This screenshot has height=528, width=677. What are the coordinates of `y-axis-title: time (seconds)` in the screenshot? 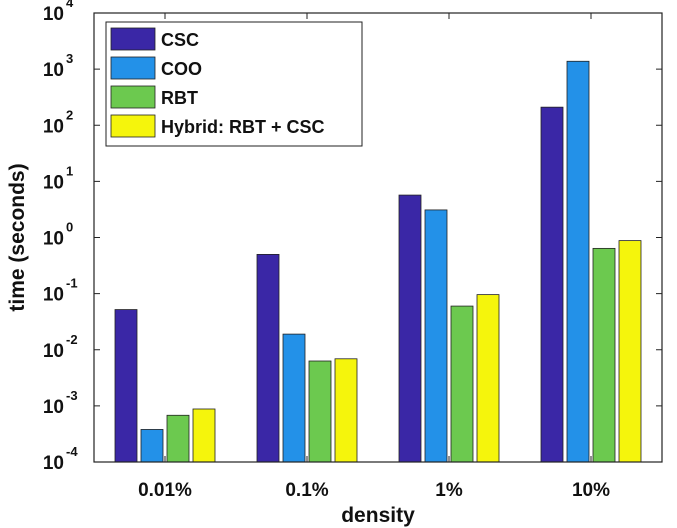 It's located at (17, 237).